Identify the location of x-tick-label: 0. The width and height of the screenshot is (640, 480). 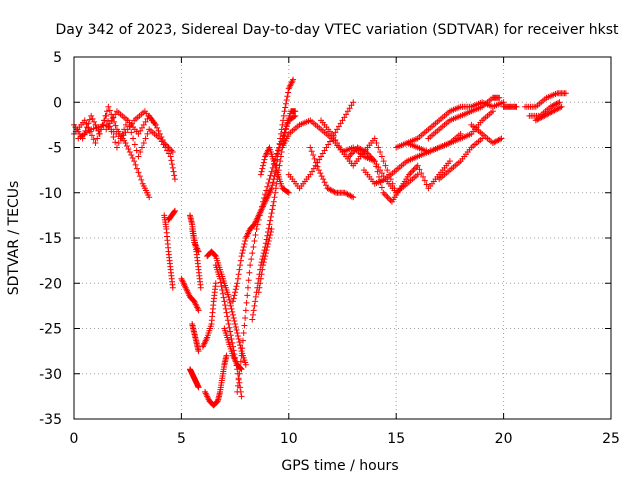
(74, 439).